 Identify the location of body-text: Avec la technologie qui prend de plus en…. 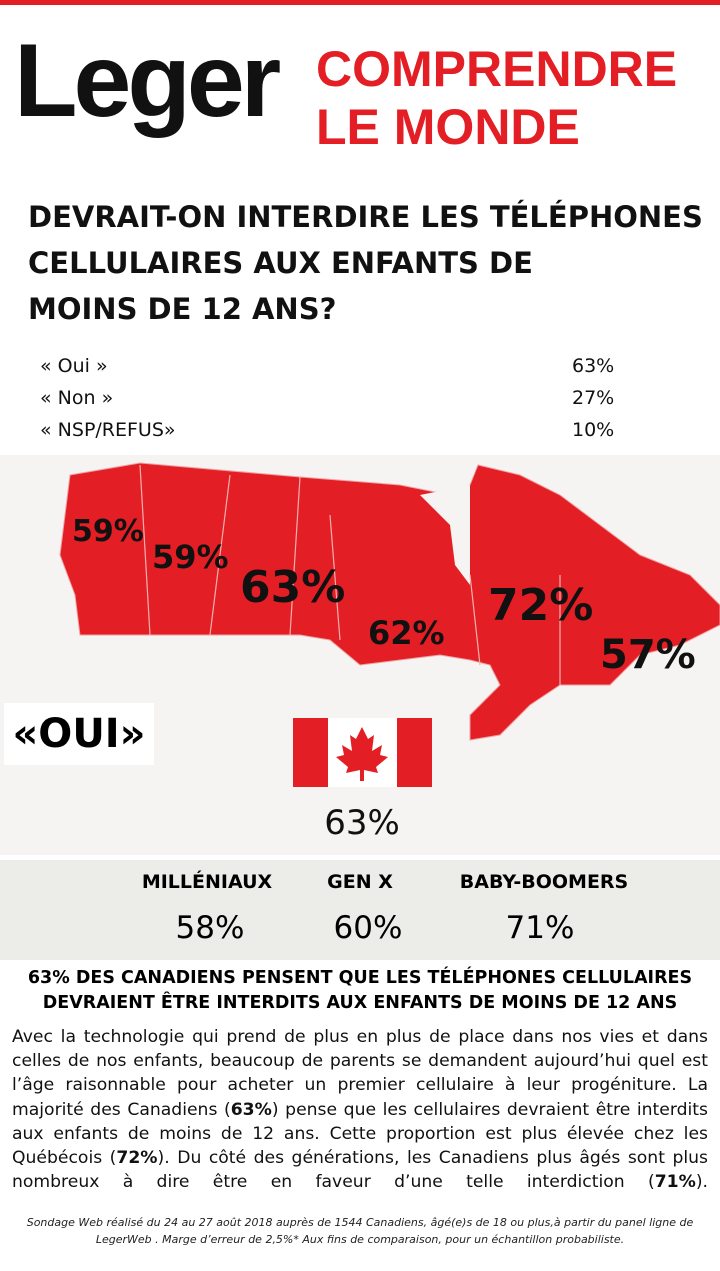
(360, 1109).